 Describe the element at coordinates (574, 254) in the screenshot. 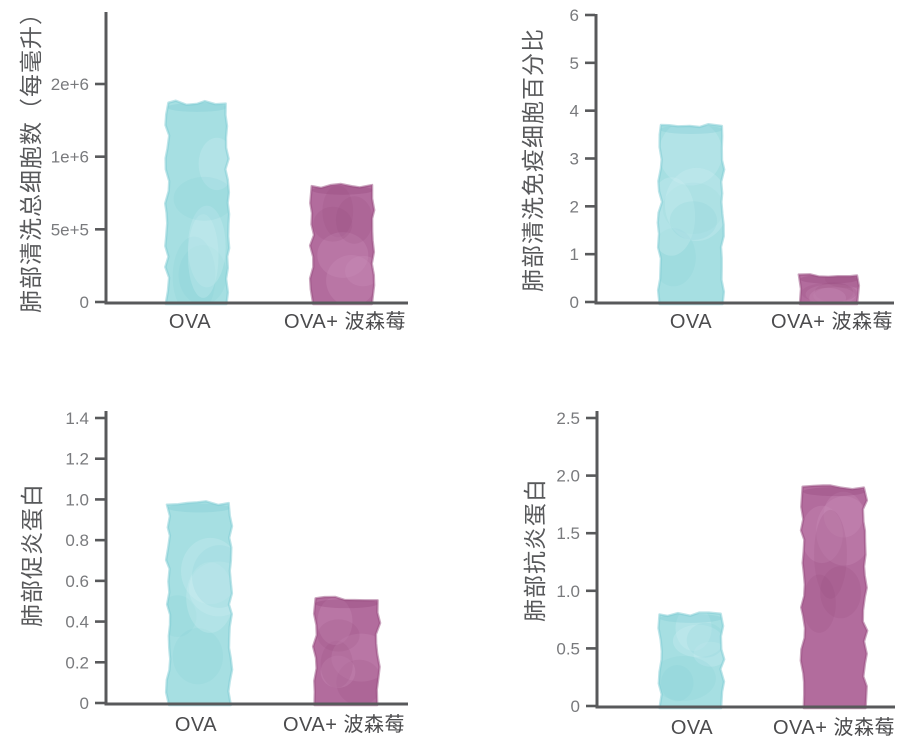

I see `y-tick-label: 1` at that location.